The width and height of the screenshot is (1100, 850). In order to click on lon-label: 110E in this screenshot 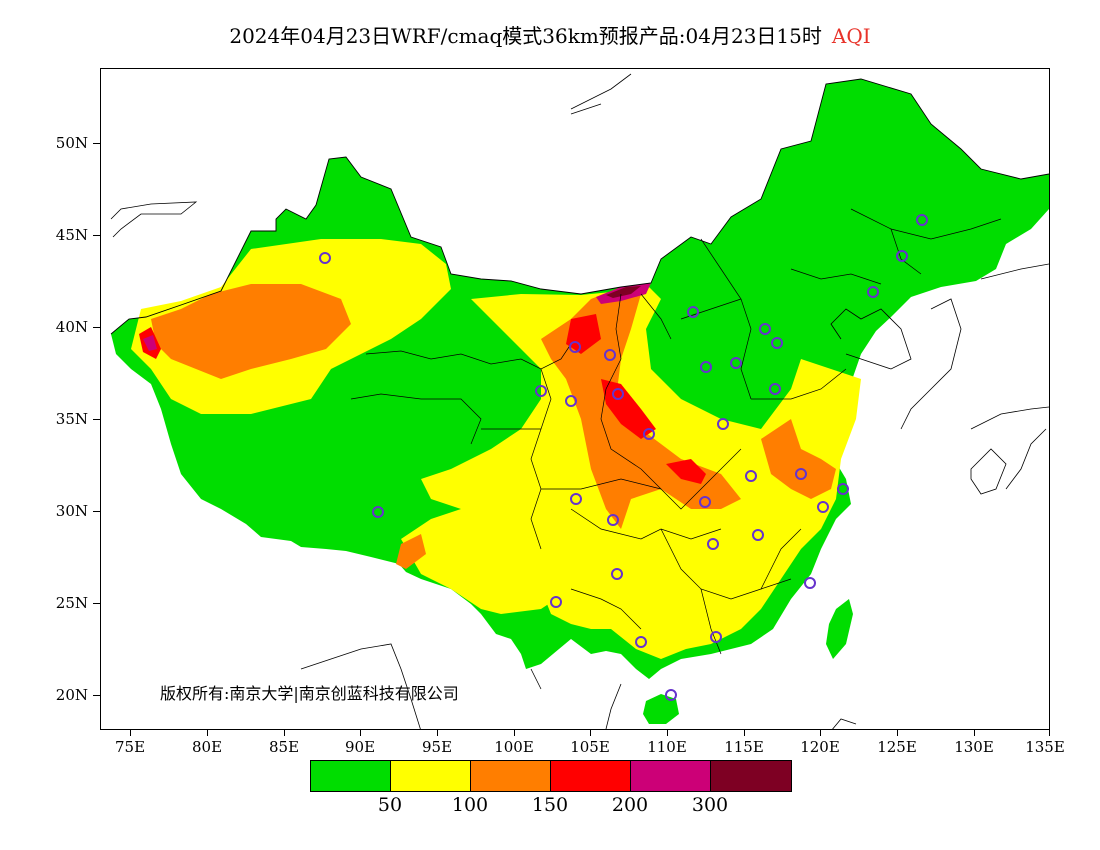, I will do `click(667, 747)`.